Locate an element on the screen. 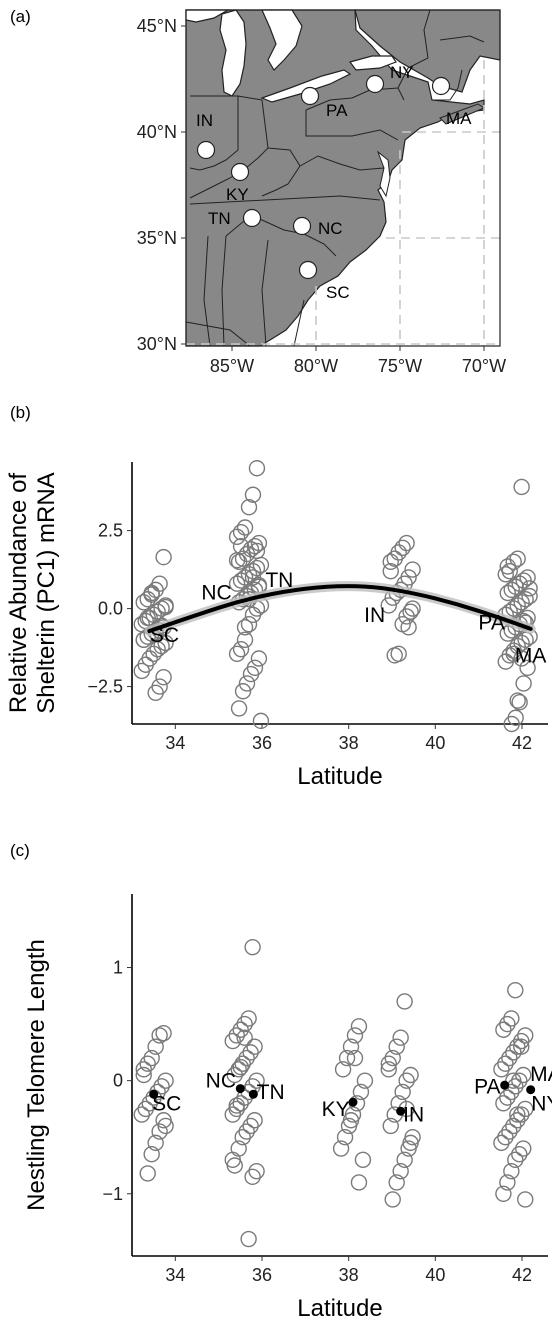 This screenshot has height=1326, width=552. map-lat-tick-35: 35°N is located at coordinates (157, 238).